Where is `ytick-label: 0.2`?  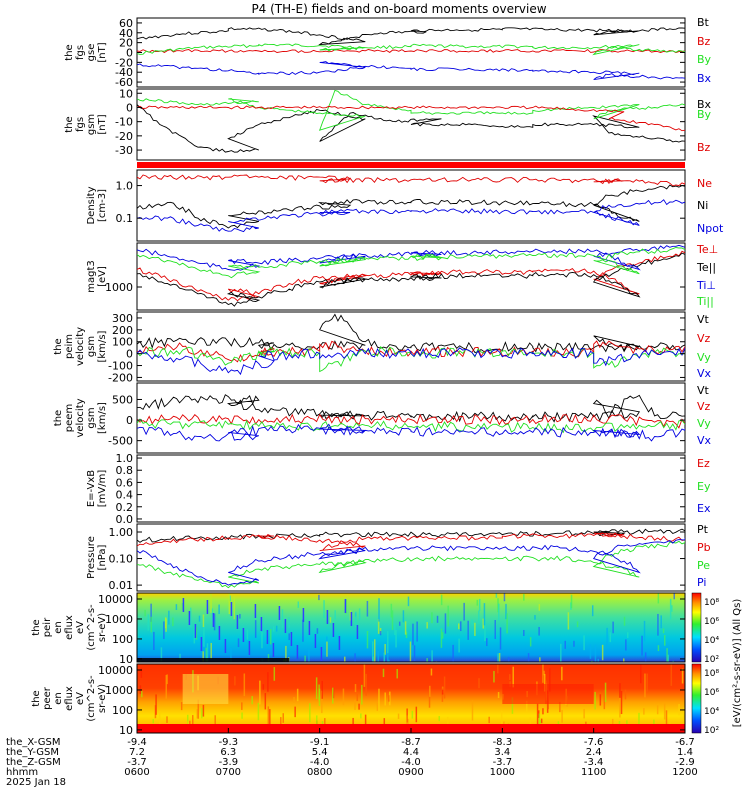
ytick-label: 0.2 is located at coordinates (125, 507).